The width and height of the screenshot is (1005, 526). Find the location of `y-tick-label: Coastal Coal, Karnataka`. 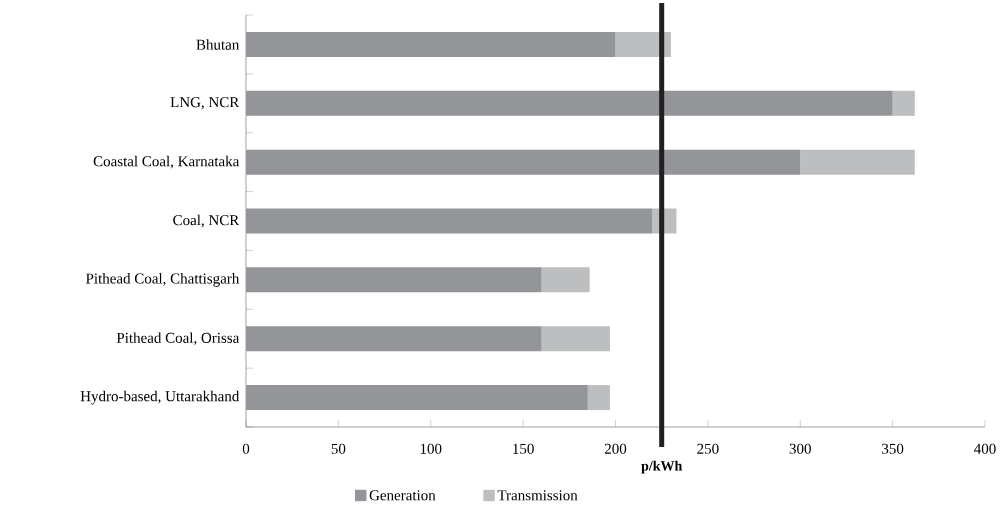

y-tick-label: Coastal Coal, Karnataka is located at coordinates (166, 162).